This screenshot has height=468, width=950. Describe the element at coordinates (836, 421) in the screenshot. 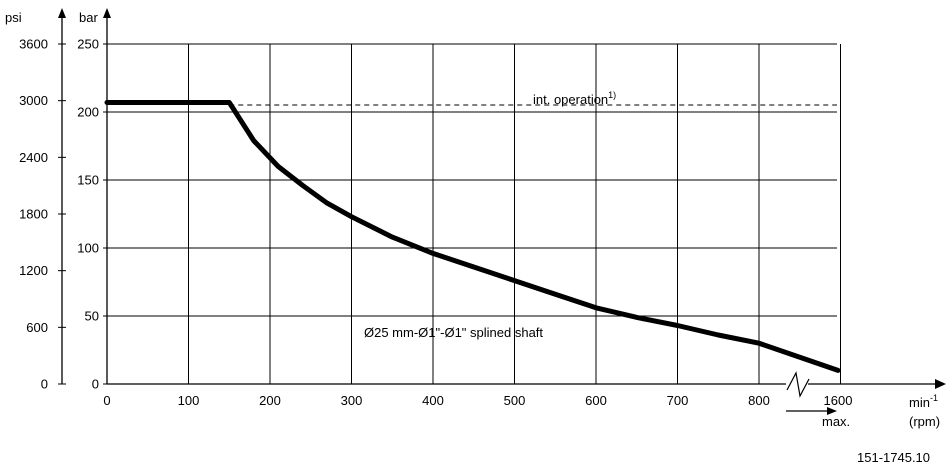

I see `x-break-label: max.` at that location.